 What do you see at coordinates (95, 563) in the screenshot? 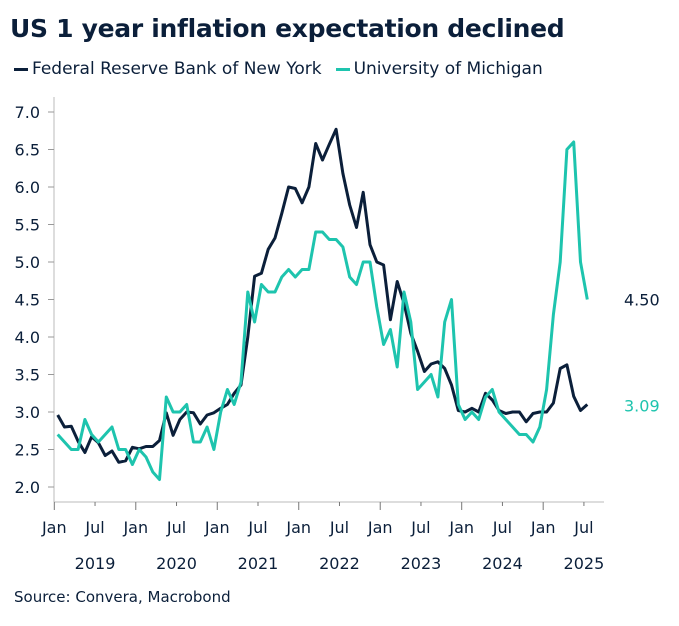
I see `x-year-label: 2019` at bounding box center [95, 563].